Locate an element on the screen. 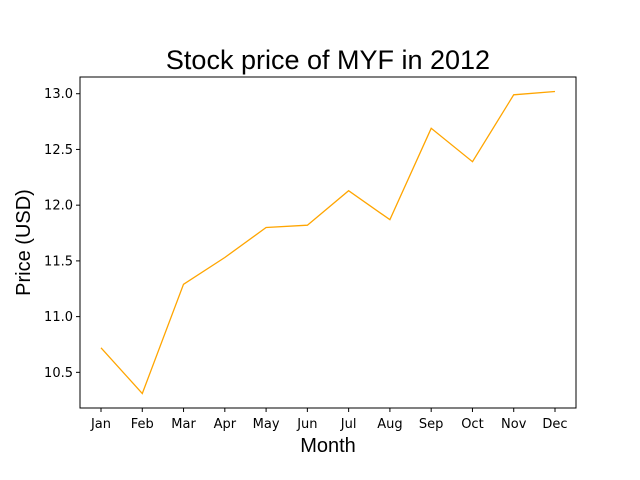 The width and height of the screenshot is (640, 480). y-tick-label: 12.0 is located at coordinates (58, 206).